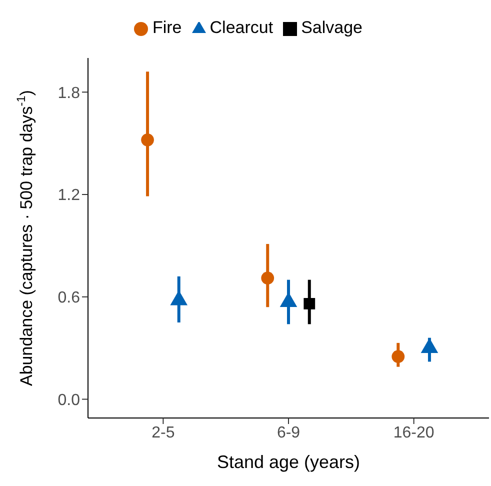 This screenshot has height=486, width=491. Describe the element at coordinates (288, 433) in the screenshot. I see `x-tick-label: 6-9` at that location.